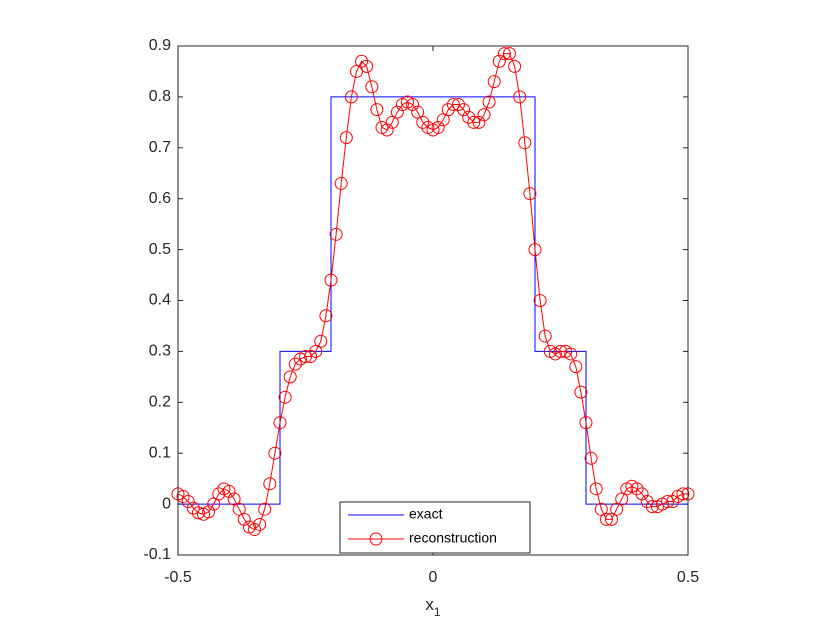  What do you see at coordinates (178, 577) in the screenshot?
I see `x-tick-label: -0.5` at bounding box center [178, 577].